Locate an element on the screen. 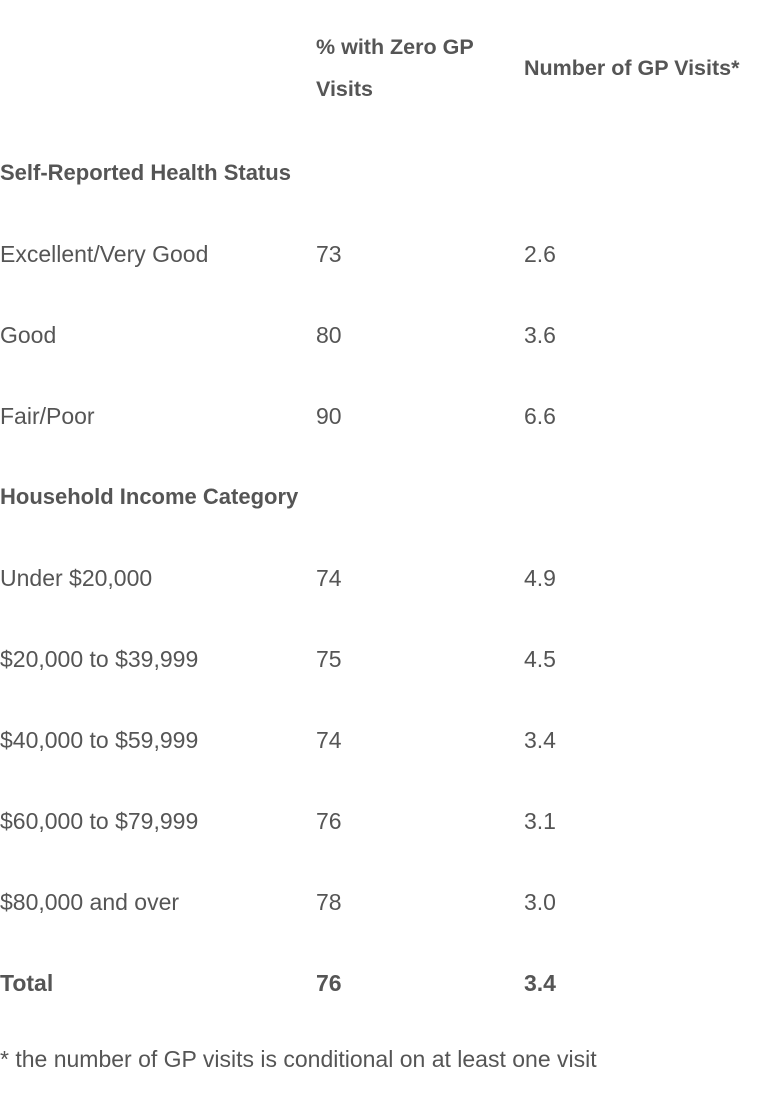  row-zero-visits: 78 is located at coordinates (329, 901).